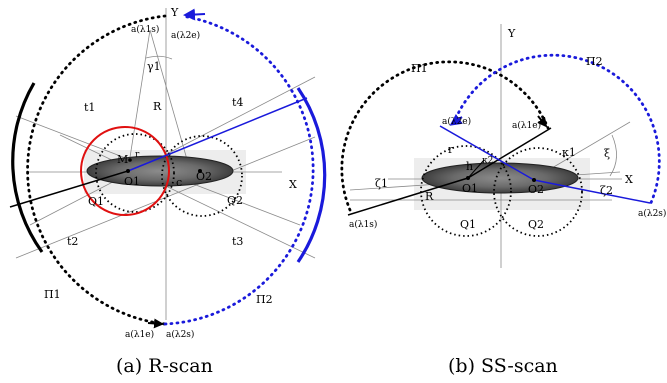  I want to click on label-a-l2e-b: a(λ2e), so click(456, 121).